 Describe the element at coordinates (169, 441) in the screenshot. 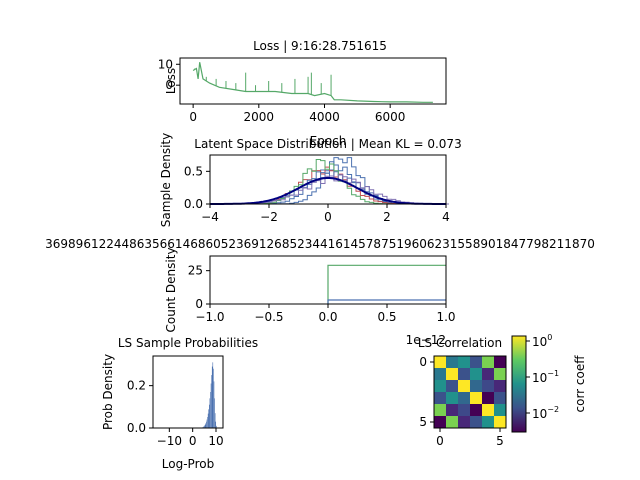

I see `probabilities-xtick-label: −10` at that location.